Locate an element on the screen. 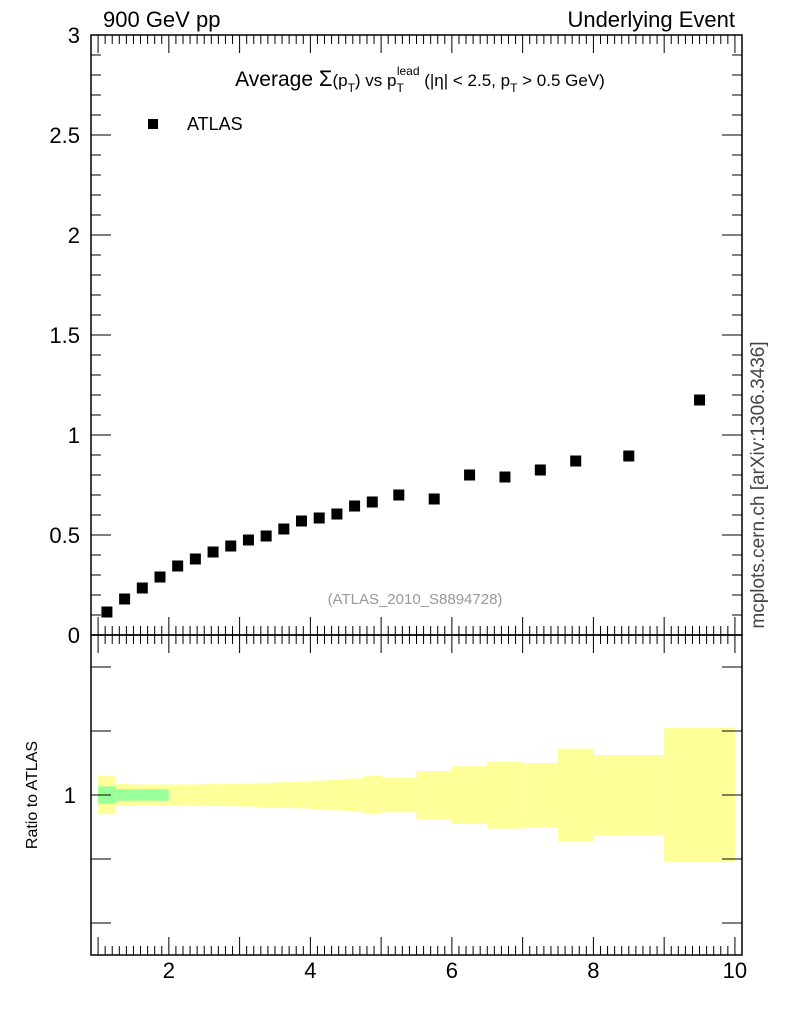  main-ytick-label-4: 2 is located at coordinates (74, 235).